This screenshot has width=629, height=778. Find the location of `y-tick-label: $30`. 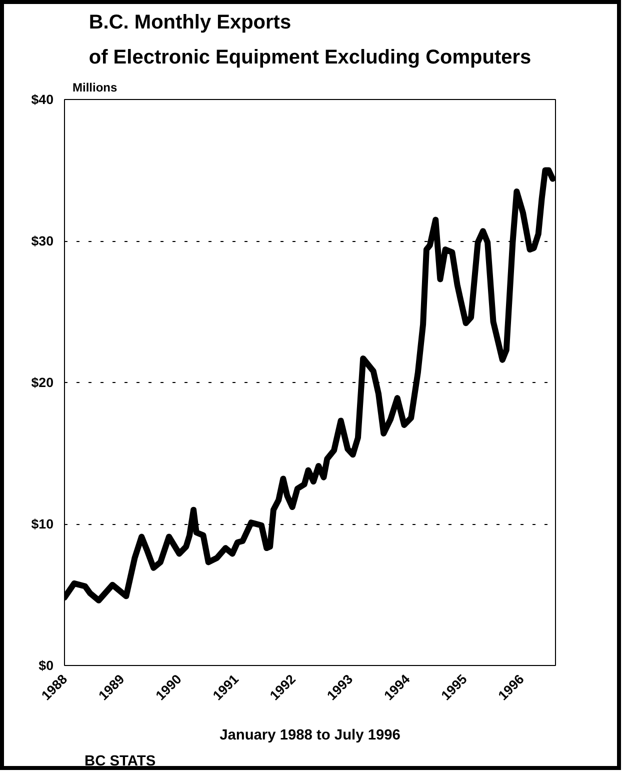

y-tick-label: $30 is located at coordinates (42, 241).